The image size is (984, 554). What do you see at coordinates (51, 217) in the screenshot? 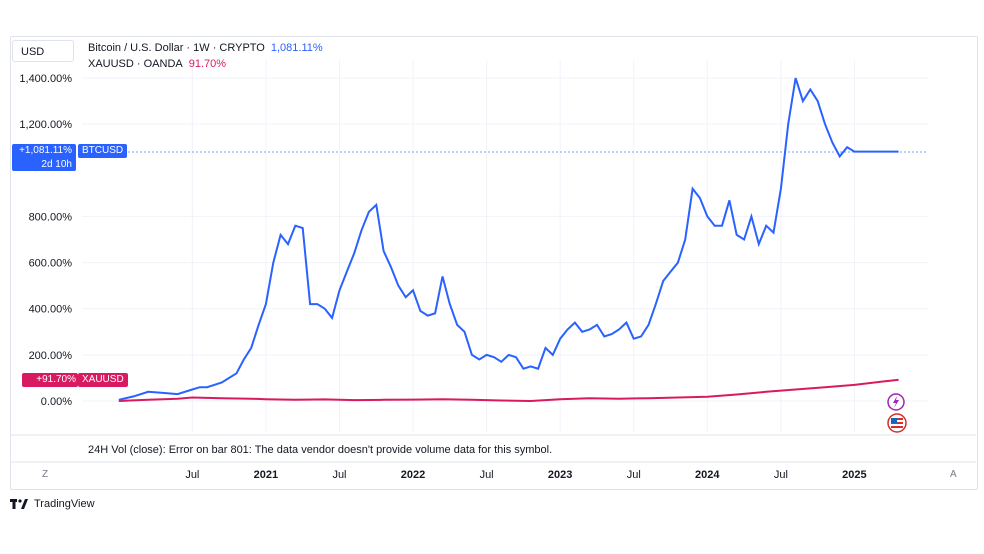
I see `y-tick-label: 800.00%` at bounding box center [51, 217].